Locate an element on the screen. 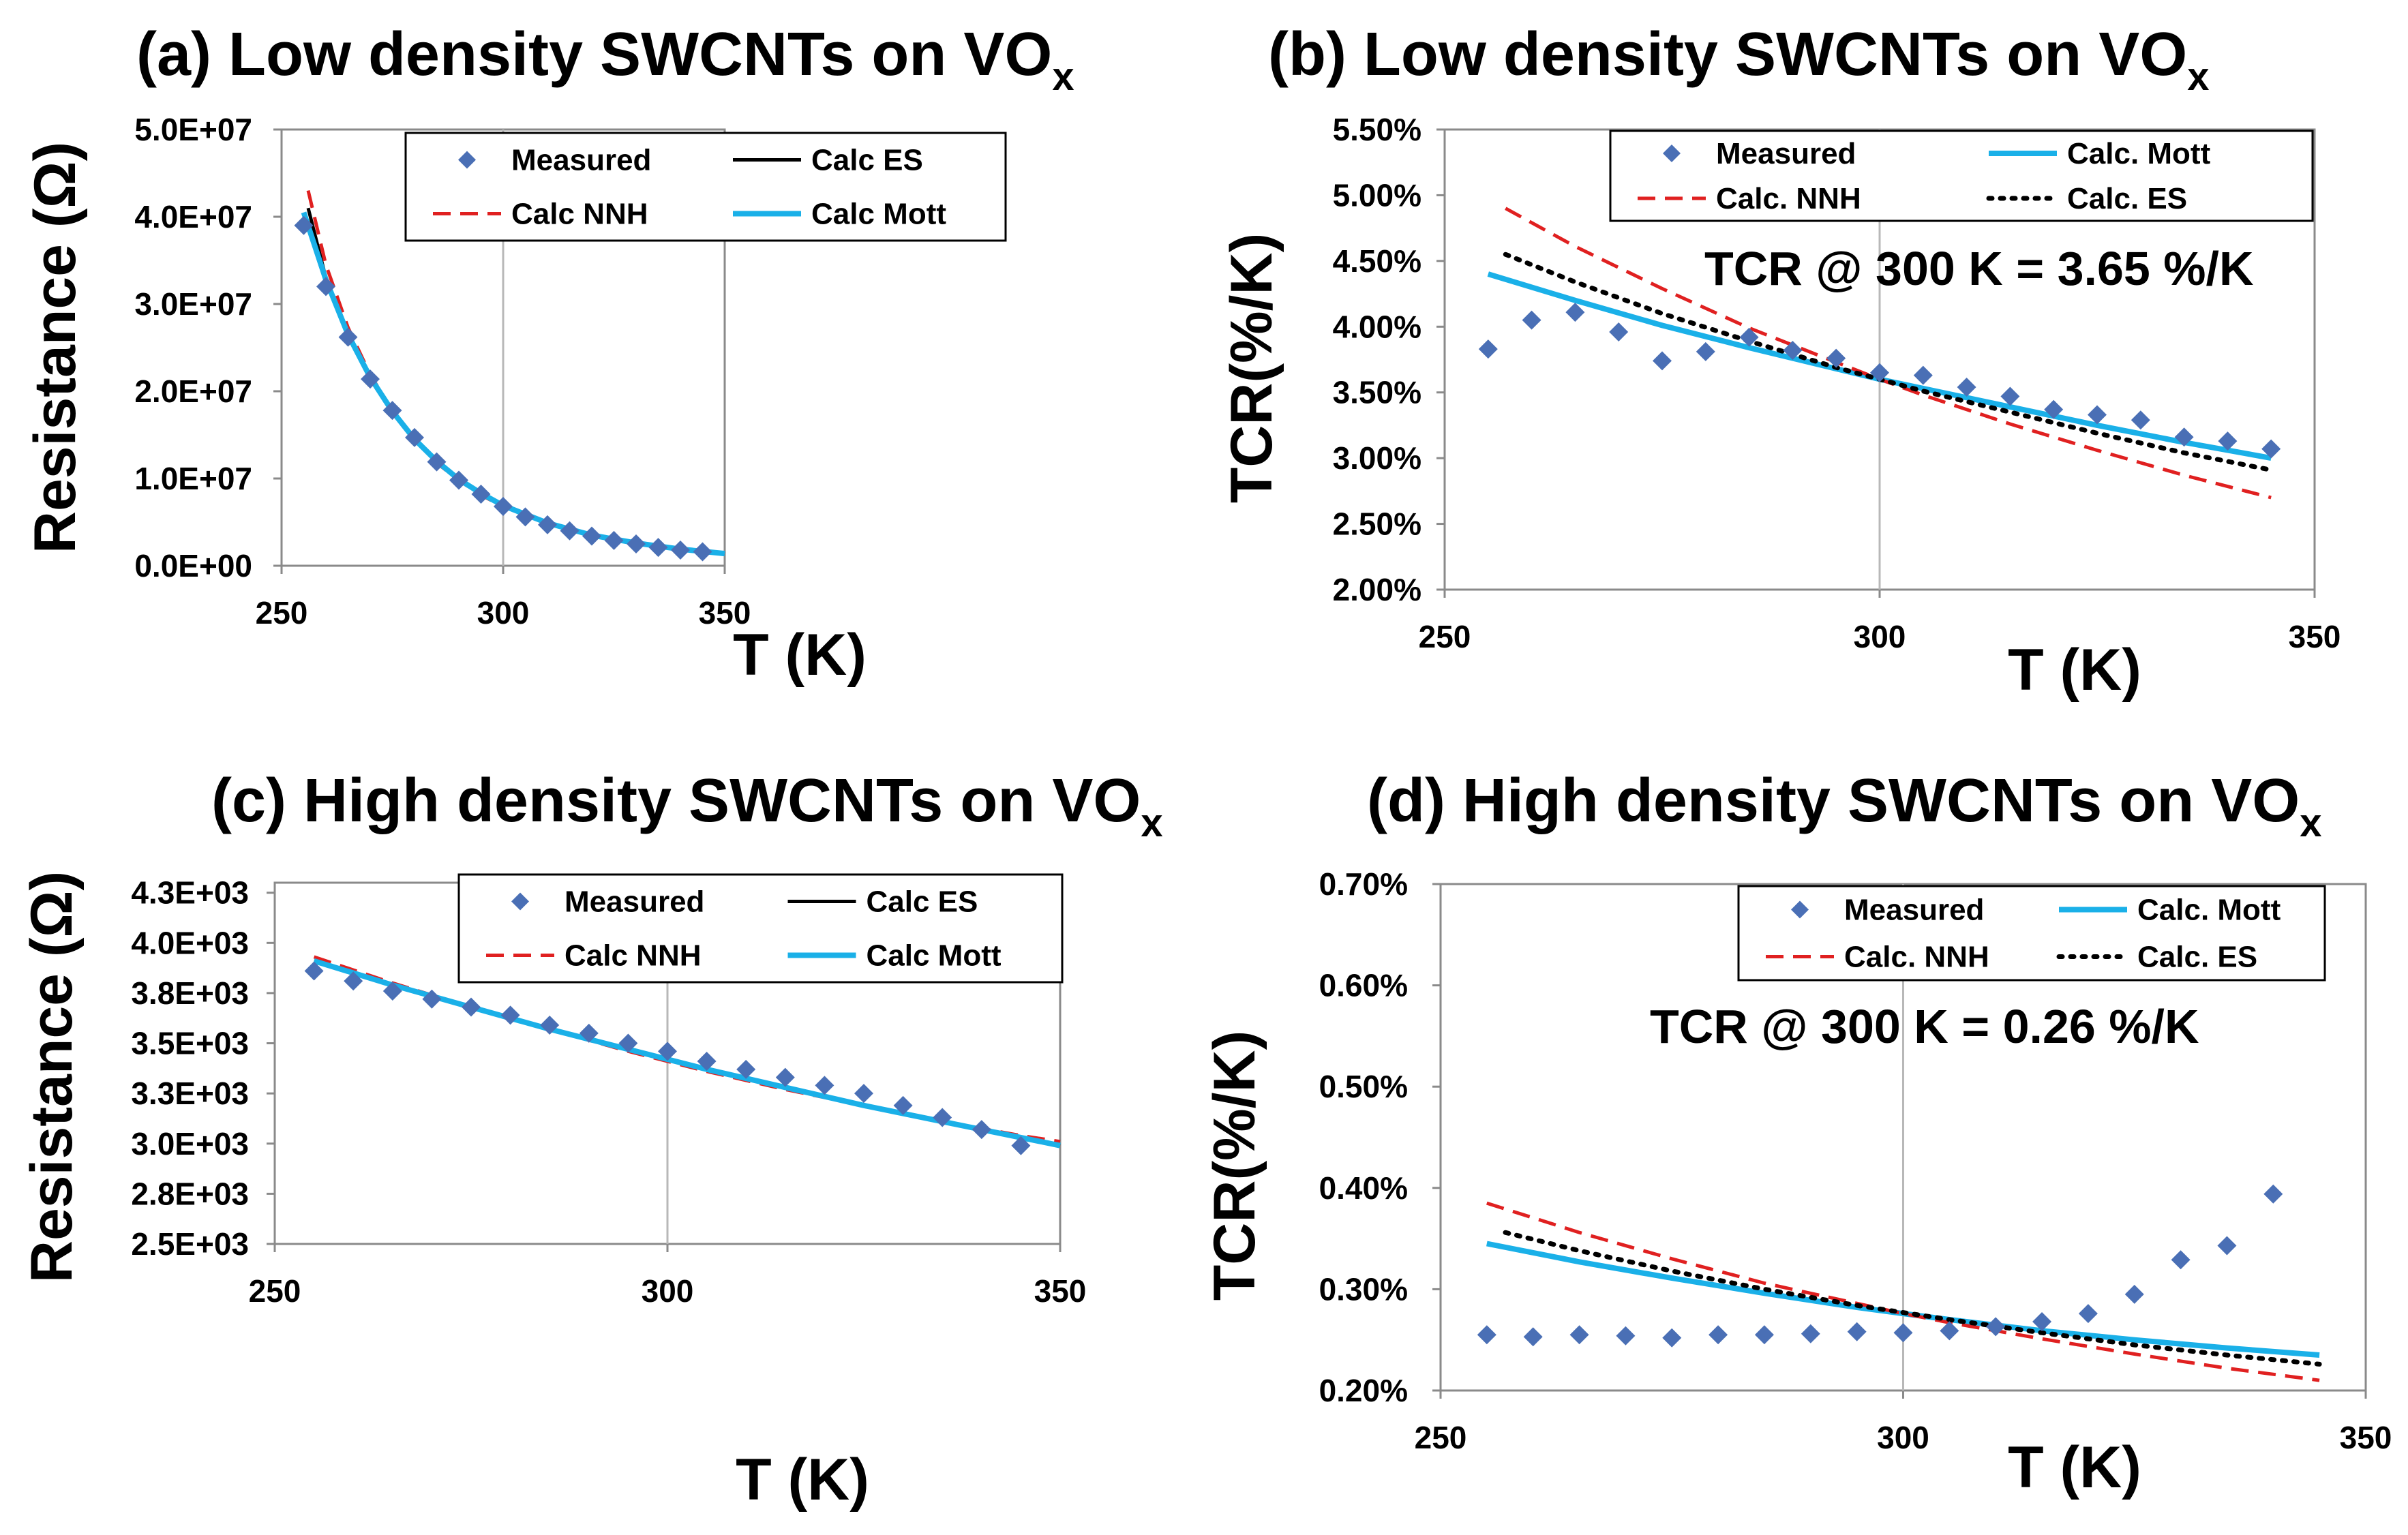 The image size is (2408, 1535). y-tick-label: 3.5E+03 is located at coordinates (190, 1043).